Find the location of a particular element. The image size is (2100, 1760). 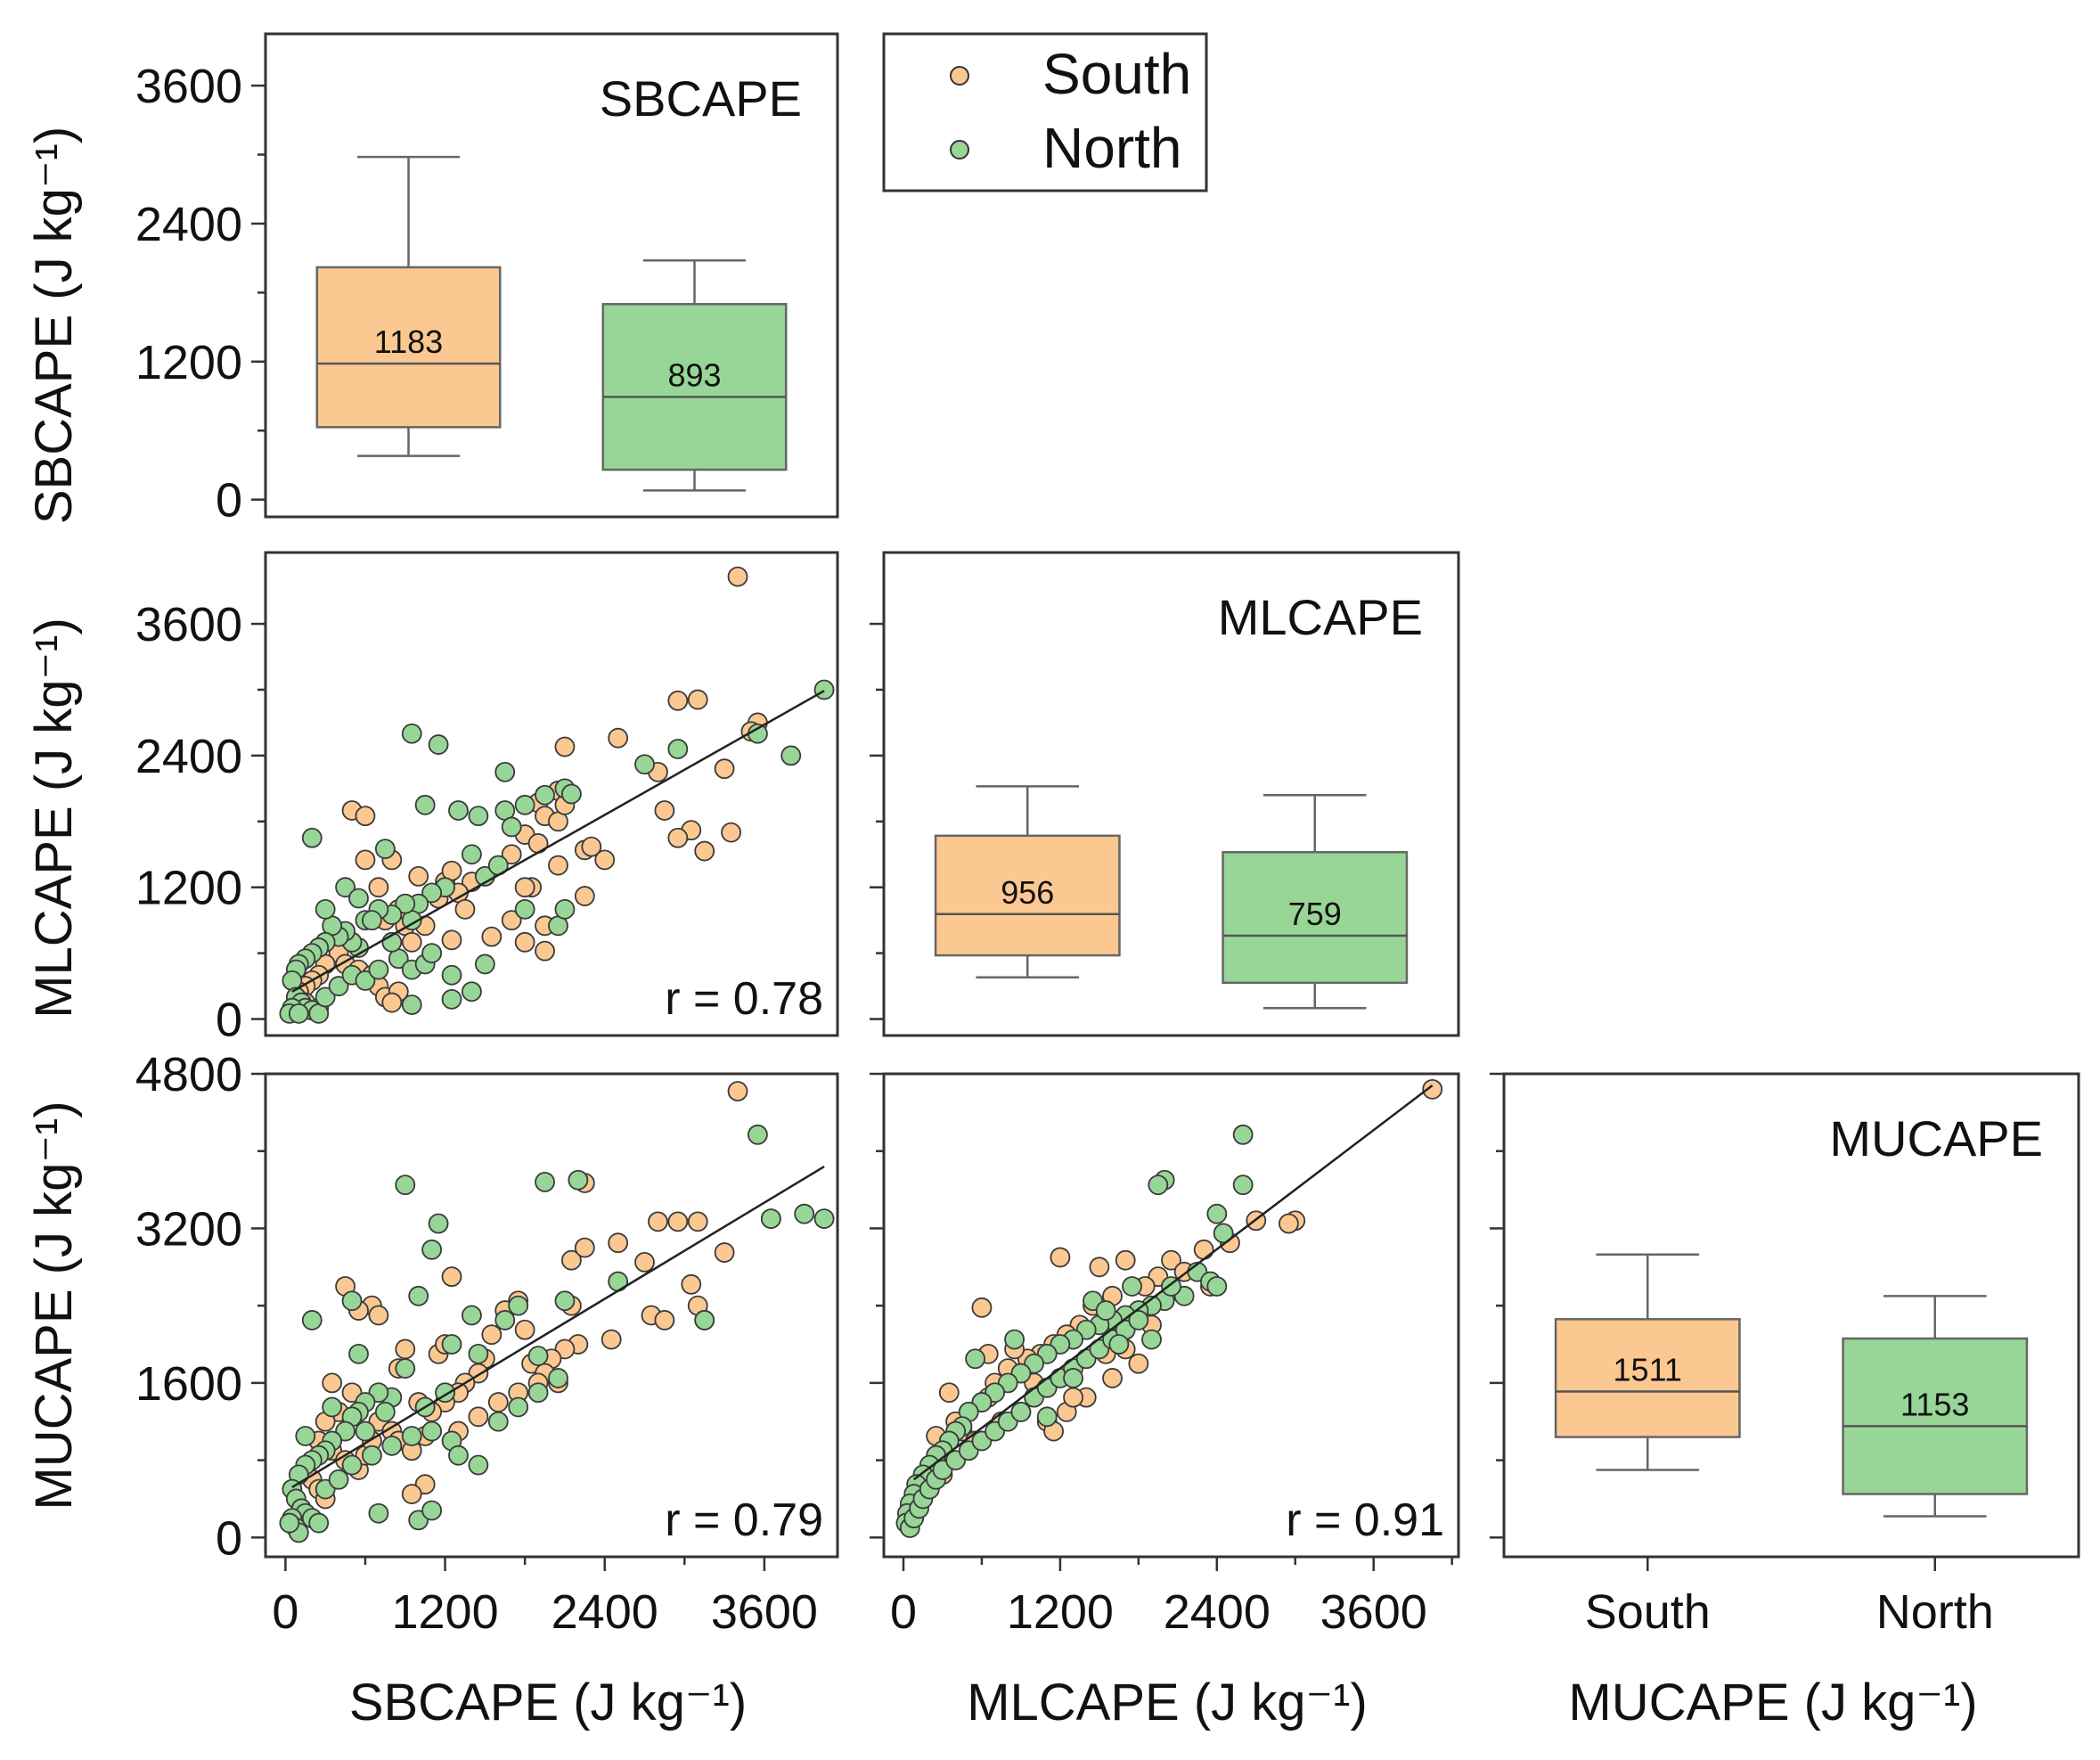

y-tick-label: 1200 is located at coordinates (189, 888).